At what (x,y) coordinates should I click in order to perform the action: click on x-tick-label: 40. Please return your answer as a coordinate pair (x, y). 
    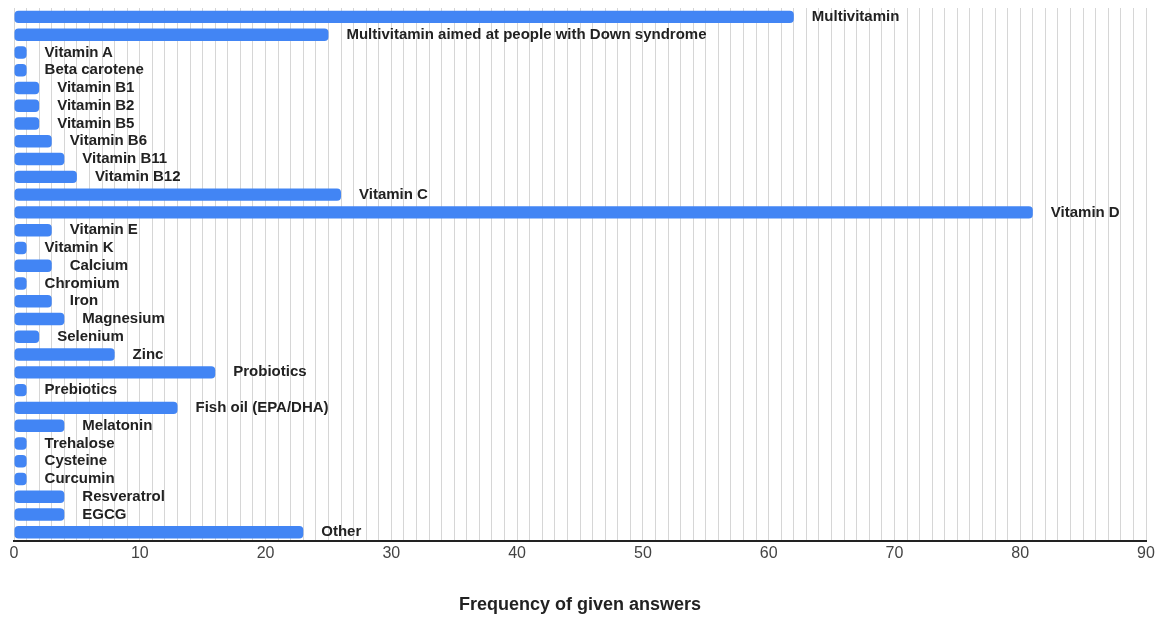
    Looking at the image, I should click on (517, 553).